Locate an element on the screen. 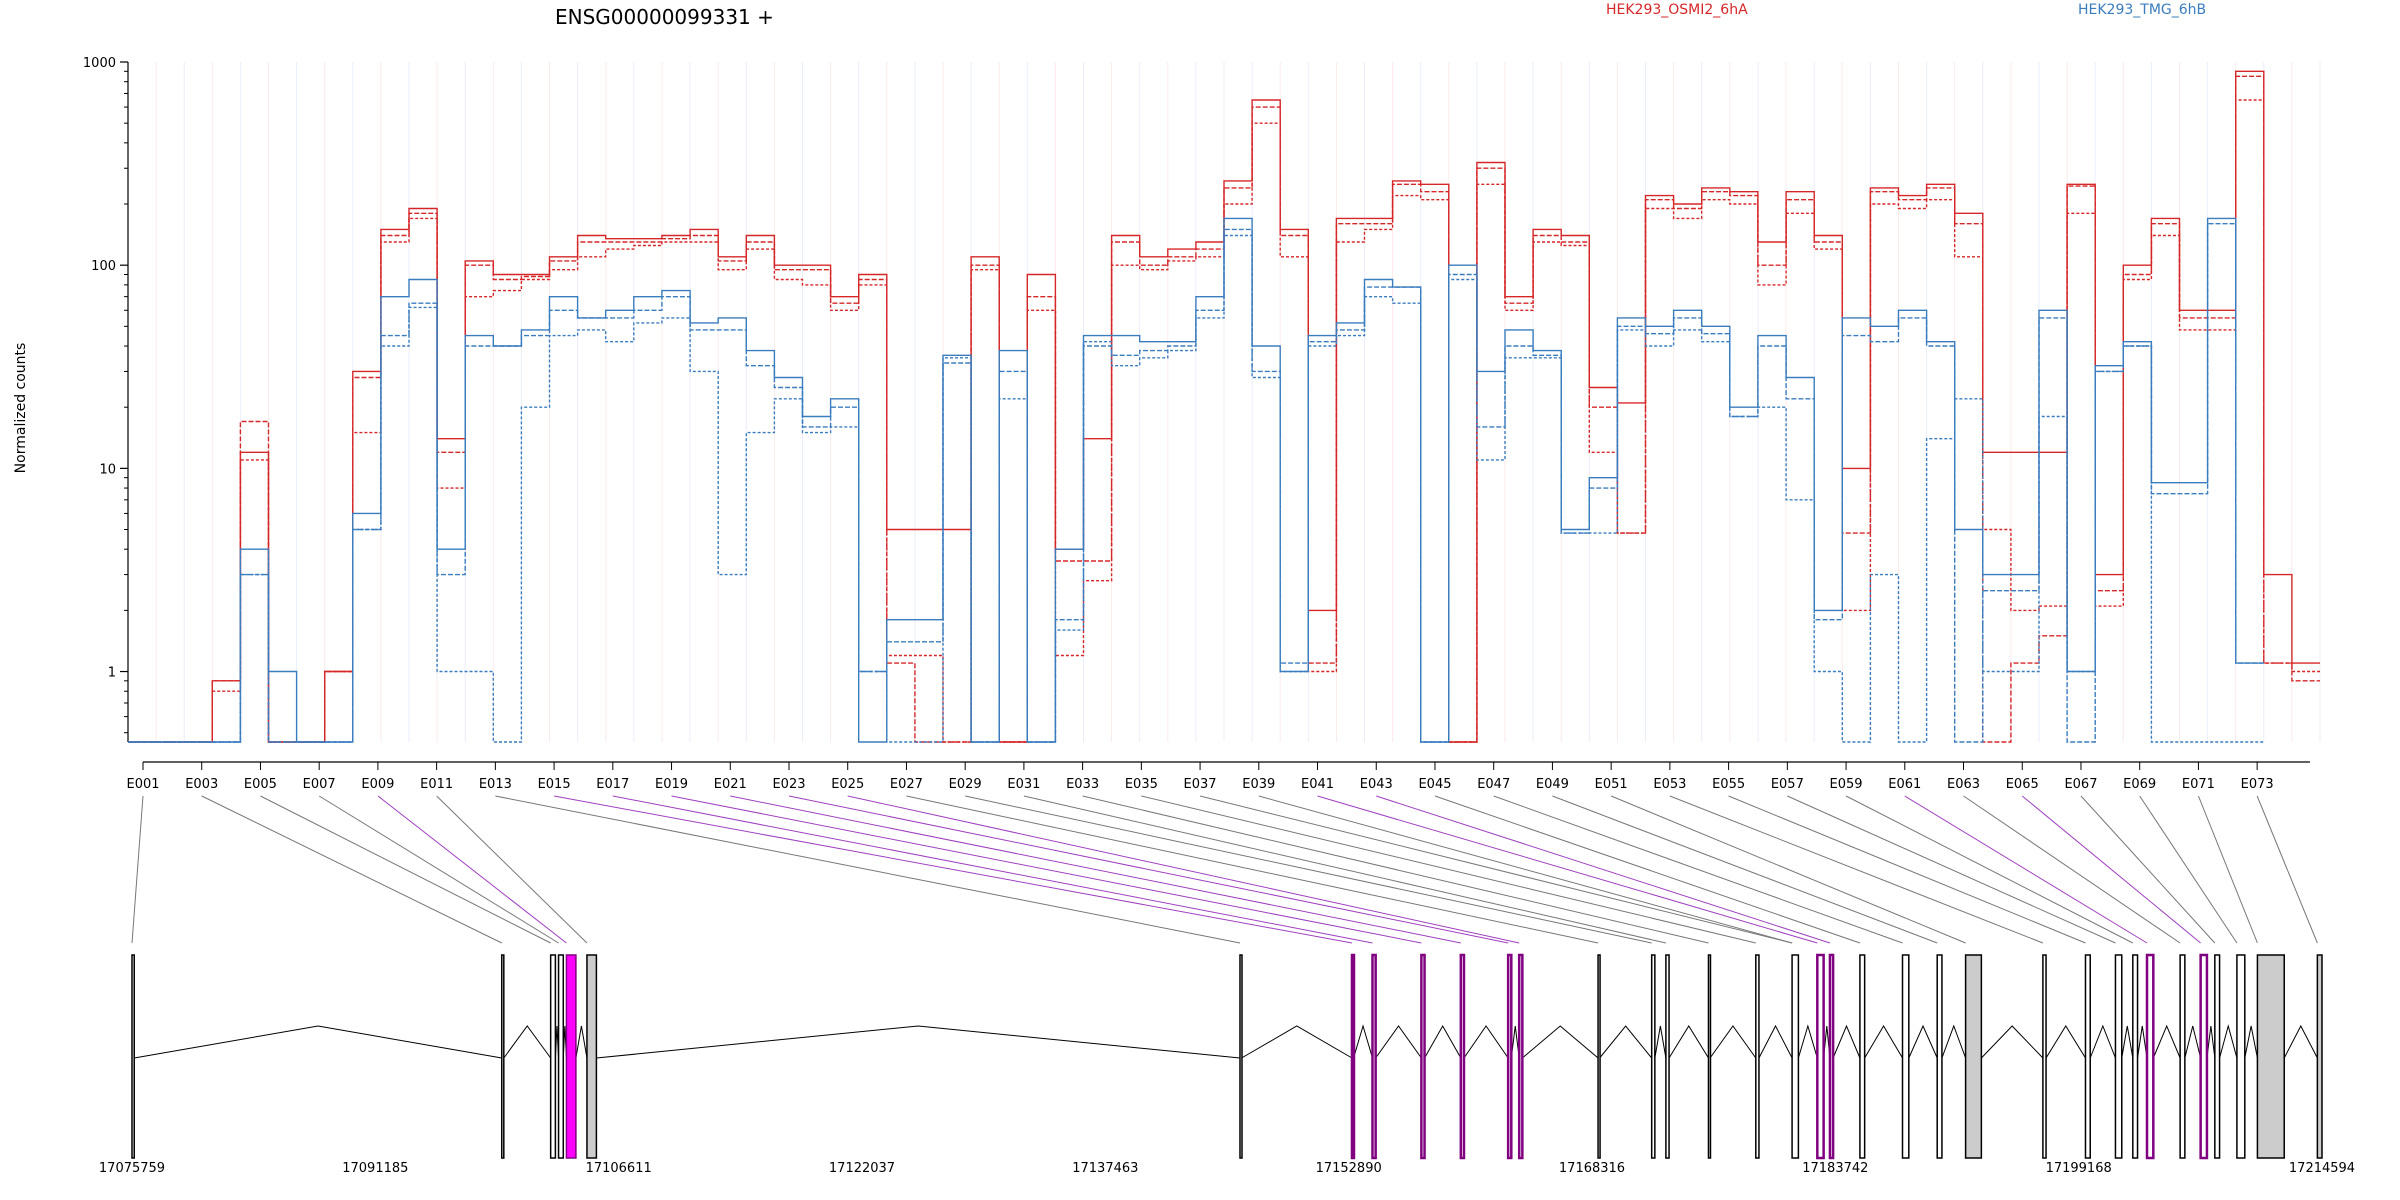 The image size is (2400, 1200). exon-label: E041 is located at coordinates (1317, 784).